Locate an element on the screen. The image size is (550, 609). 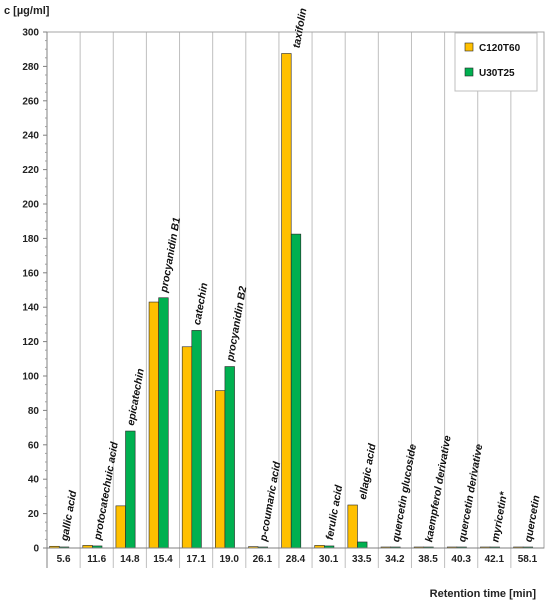
y-tick-label: 180 is located at coordinates (30, 239).